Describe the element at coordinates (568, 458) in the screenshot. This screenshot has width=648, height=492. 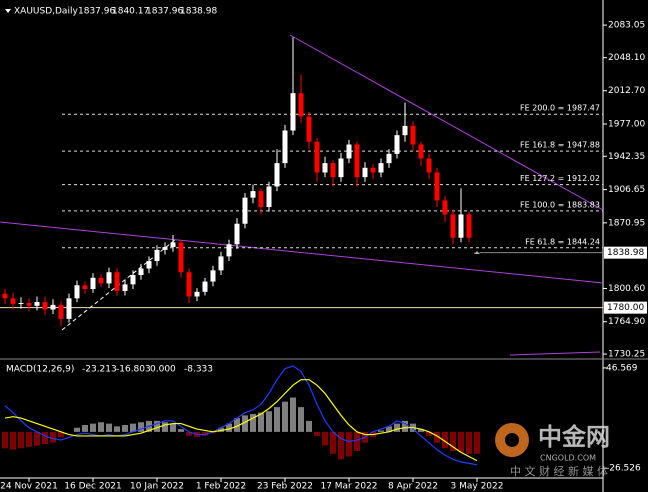
I see `watermark-site: CNGOLD.COM` at that location.